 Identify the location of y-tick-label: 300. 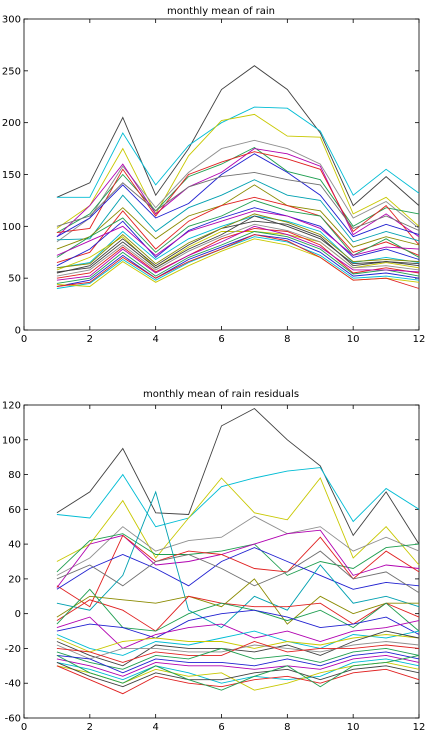
(11, 20).